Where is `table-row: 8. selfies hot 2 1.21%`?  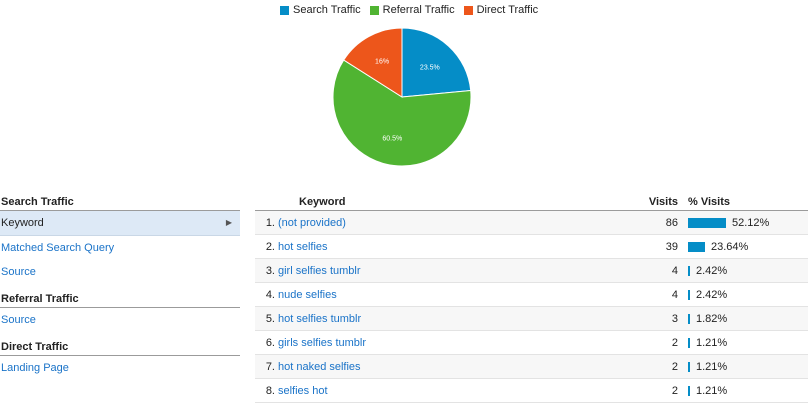
table-row: 8. selfies hot 2 1.21% is located at coordinates (531, 390).